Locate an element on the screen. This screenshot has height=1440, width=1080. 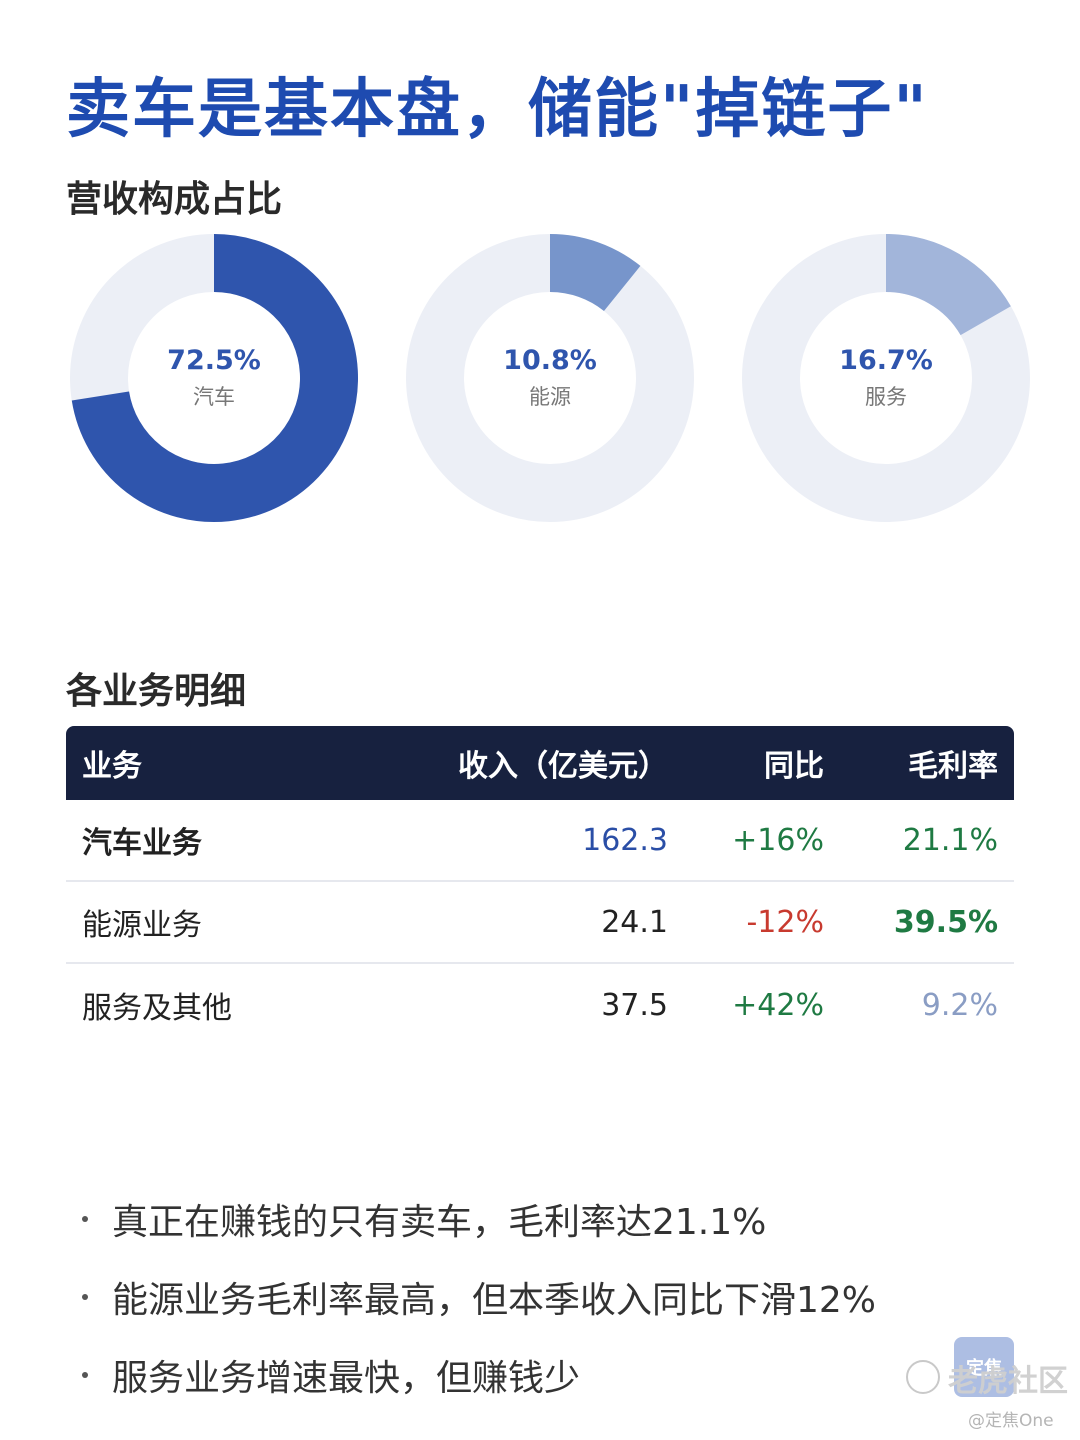
bullet-item: 真正在赚钱的只有卖车，毛利率达21.1% is located at coordinates (528, 1219).